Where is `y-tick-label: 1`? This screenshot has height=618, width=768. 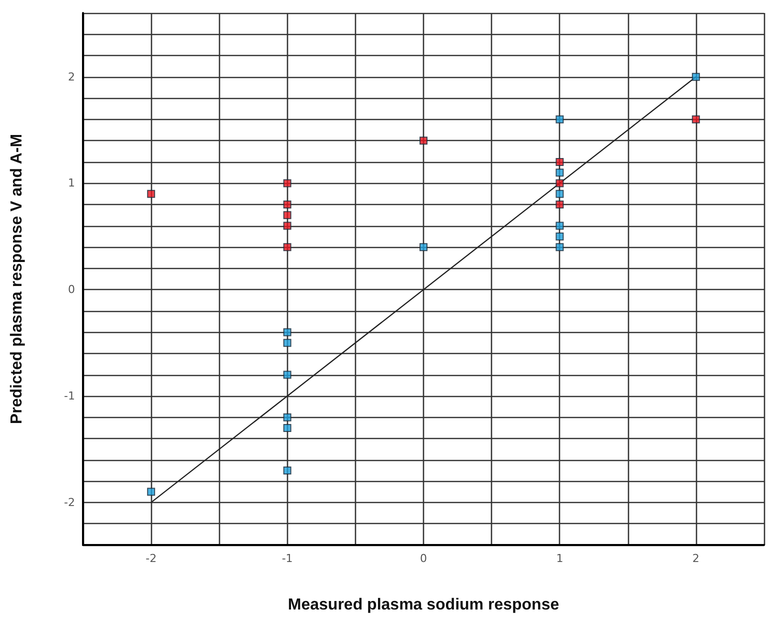
y-tick-label: 1 is located at coordinates (71, 183).